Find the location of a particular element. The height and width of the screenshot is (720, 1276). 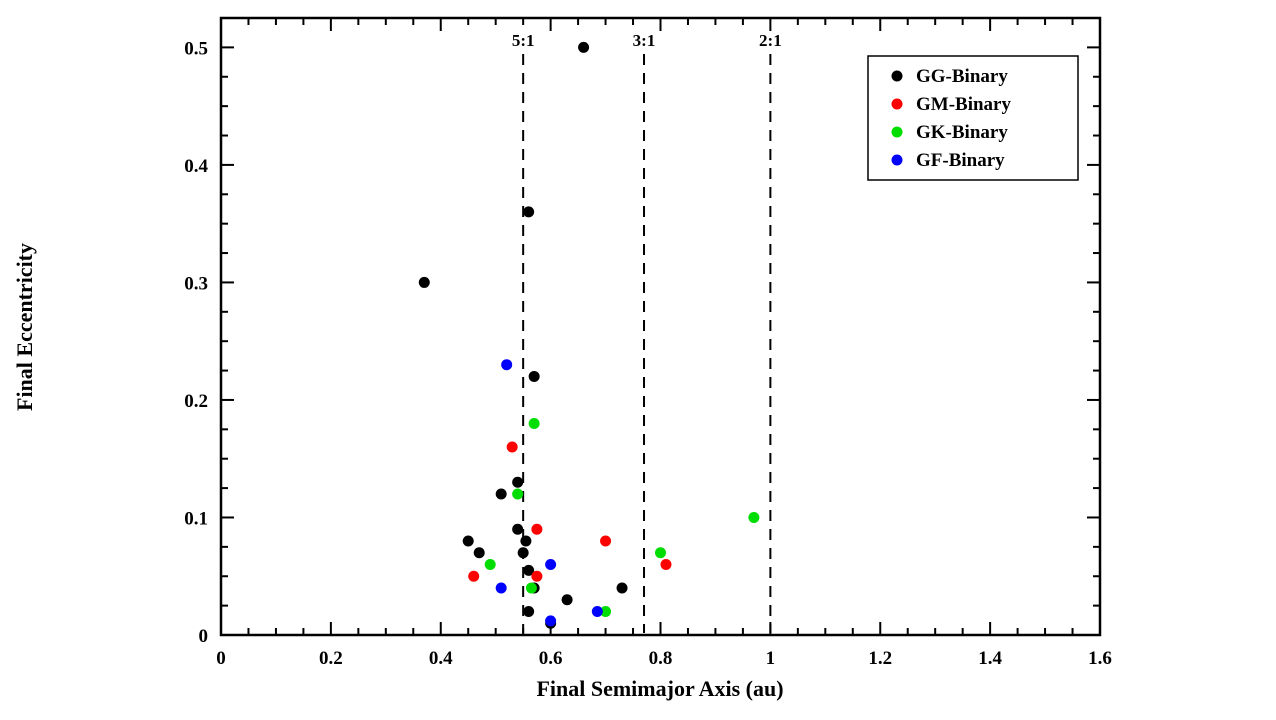

y-tick-label: 0.2 is located at coordinates (196, 401).